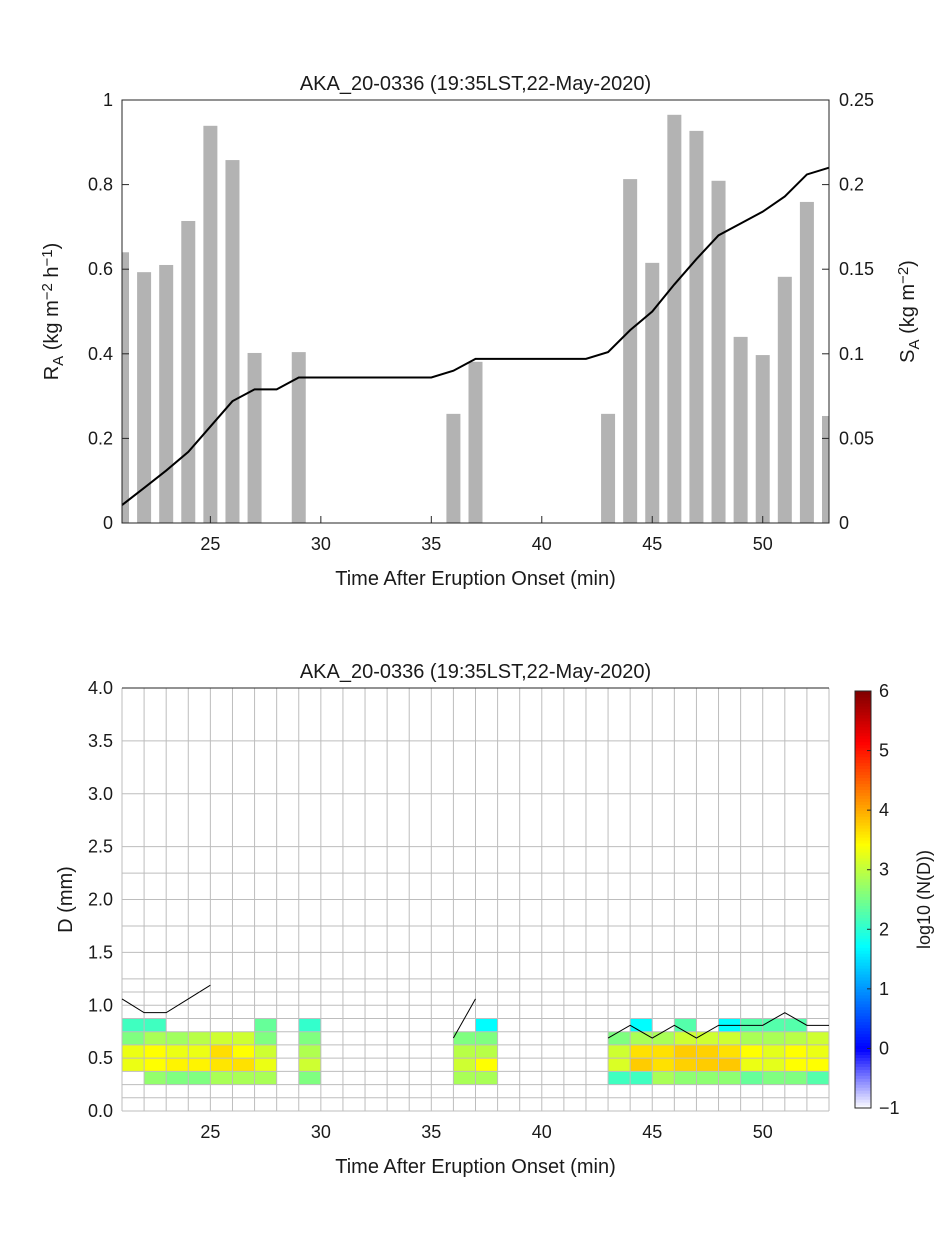  Describe the element at coordinates (763, 544) in the screenshot. I see `x-tick-label: 50` at that location.